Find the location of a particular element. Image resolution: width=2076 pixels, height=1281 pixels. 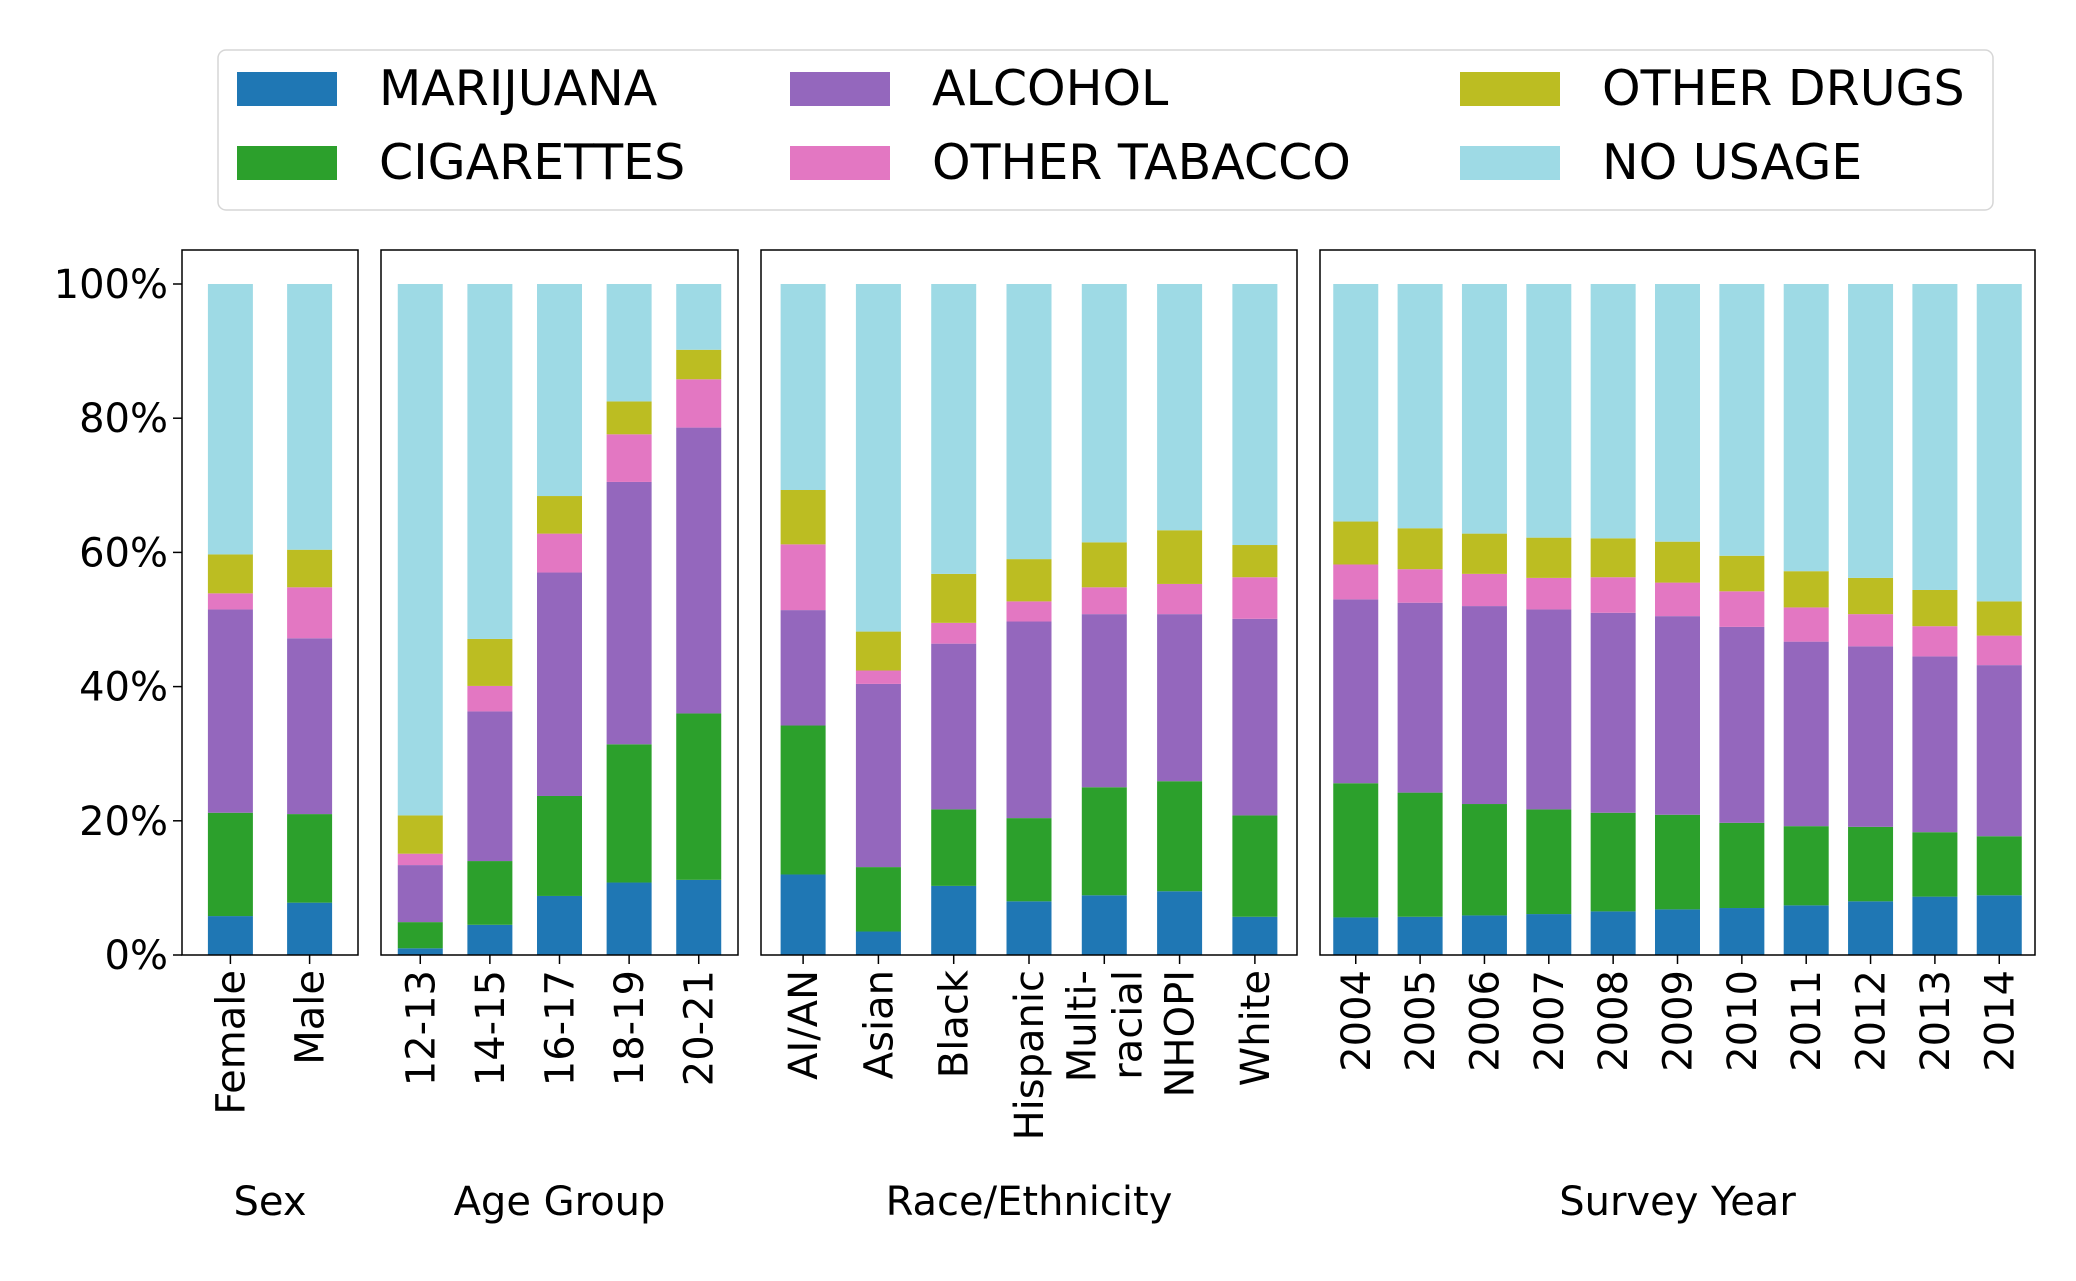

bar-stack-2013 is located at coordinates (1935, 619).